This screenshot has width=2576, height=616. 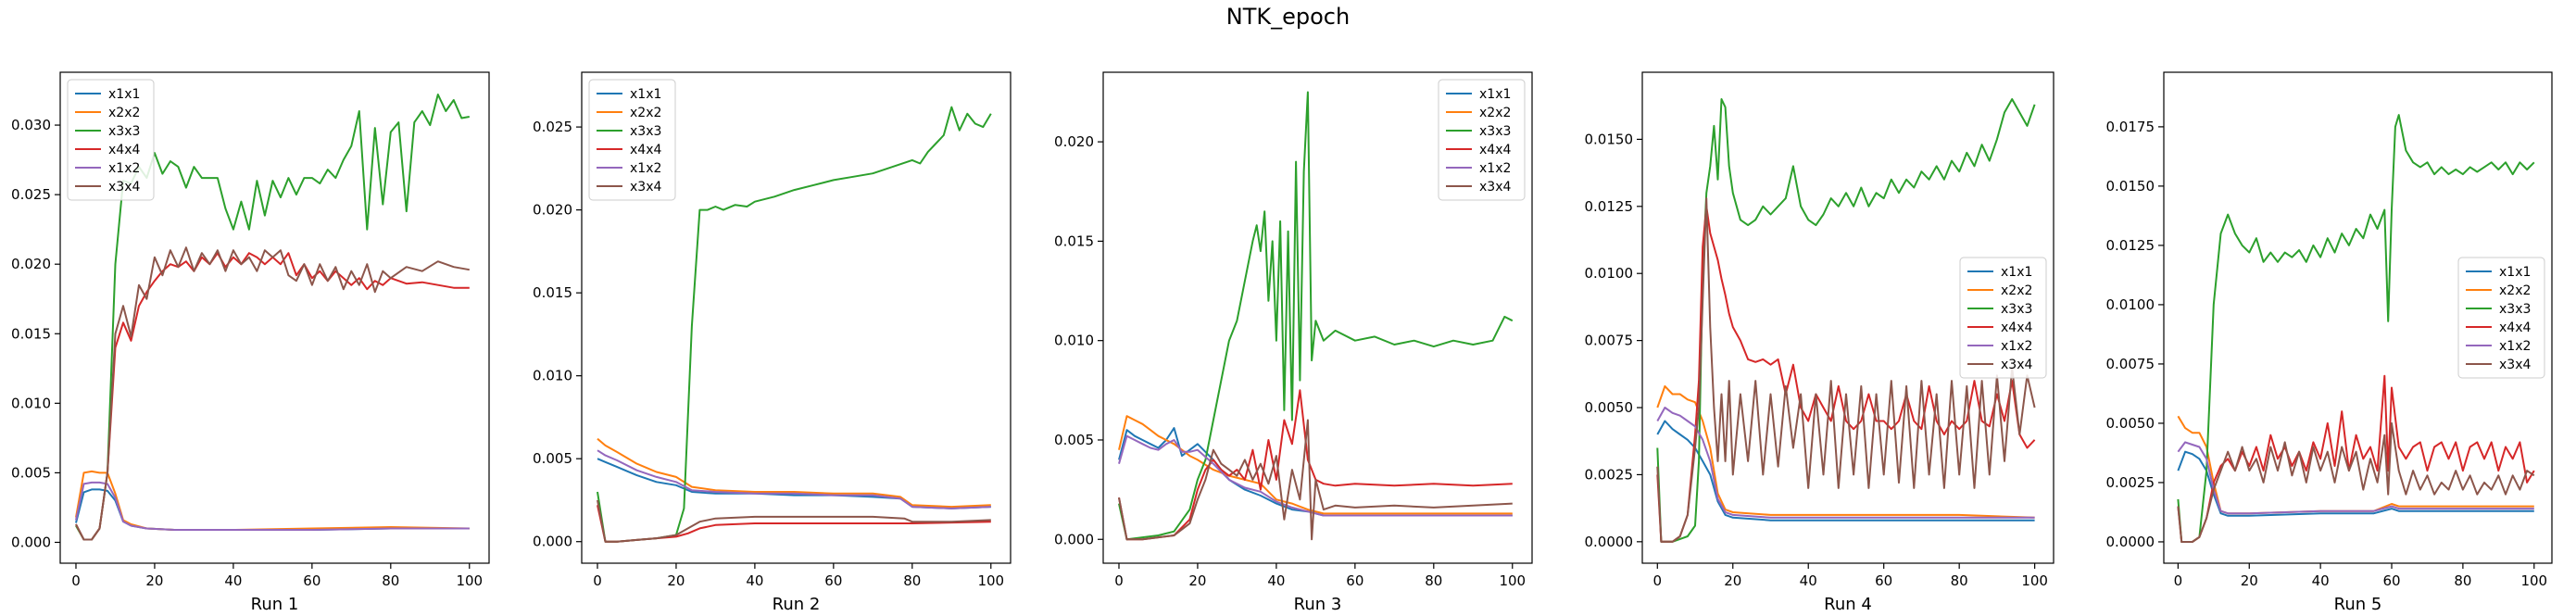 What do you see at coordinates (31, 125) in the screenshot?
I see `y-tick-label: 0.030` at bounding box center [31, 125].